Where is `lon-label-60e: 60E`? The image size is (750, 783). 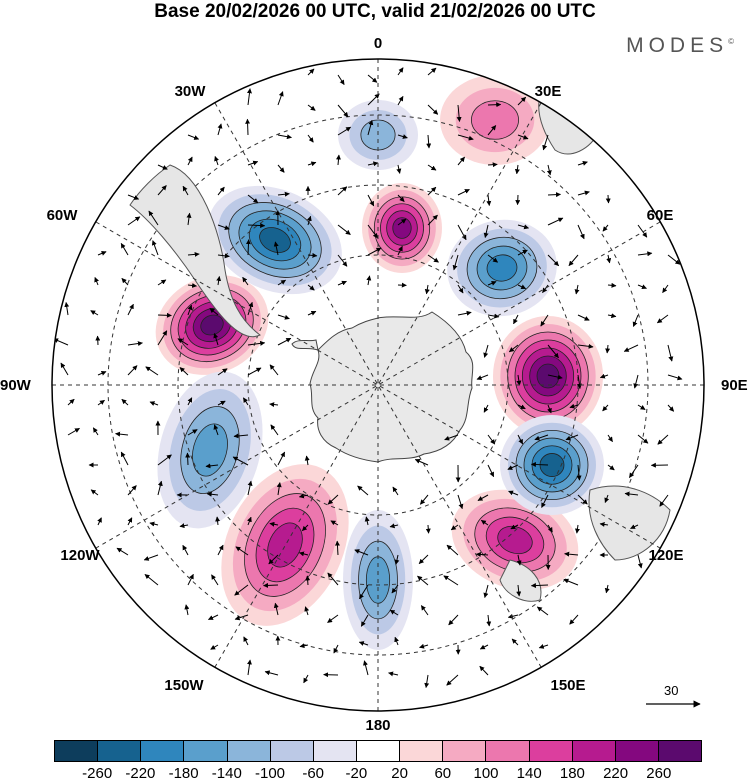 lon-label-60e: 60E is located at coordinates (660, 215).